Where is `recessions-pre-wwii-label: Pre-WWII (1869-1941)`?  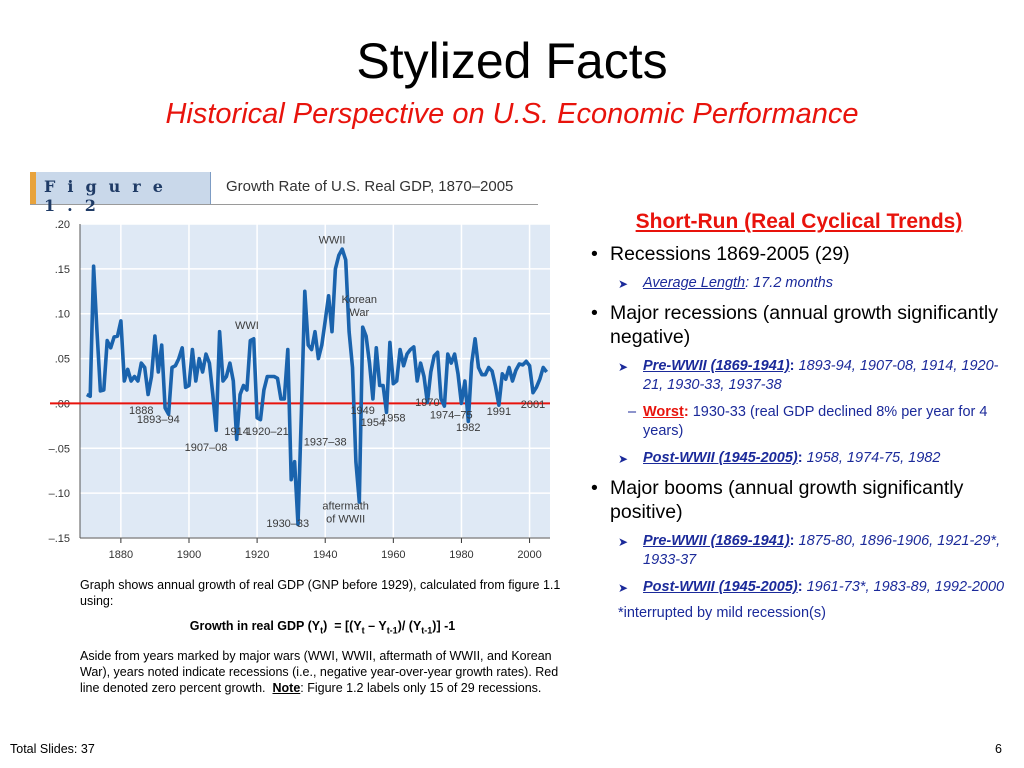
recessions-pre-wwii-label: Pre-WWII (1869-1941) is located at coordinates (716, 366).